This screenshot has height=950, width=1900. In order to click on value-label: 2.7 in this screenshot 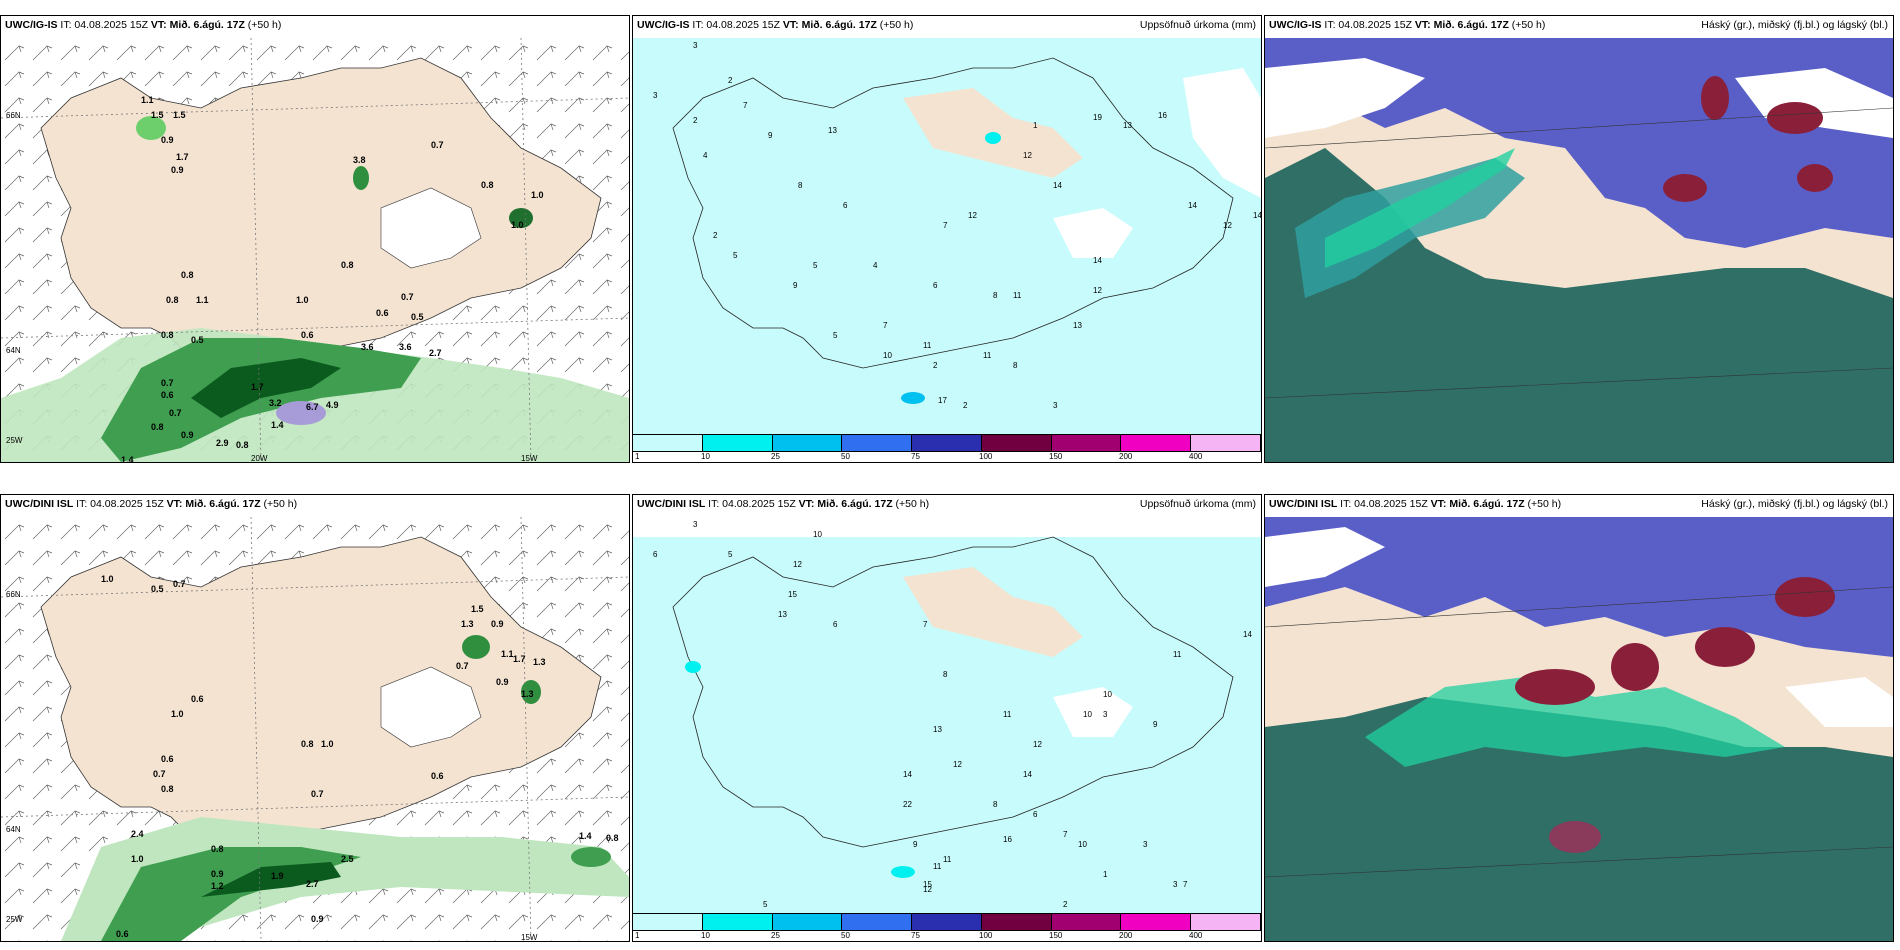, I will do `click(312, 884)`.